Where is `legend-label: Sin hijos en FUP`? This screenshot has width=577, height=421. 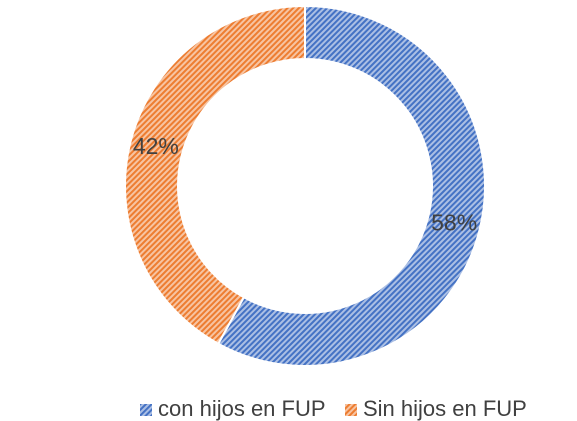
legend-label: Sin hijos en FUP is located at coordinates (445, 408).